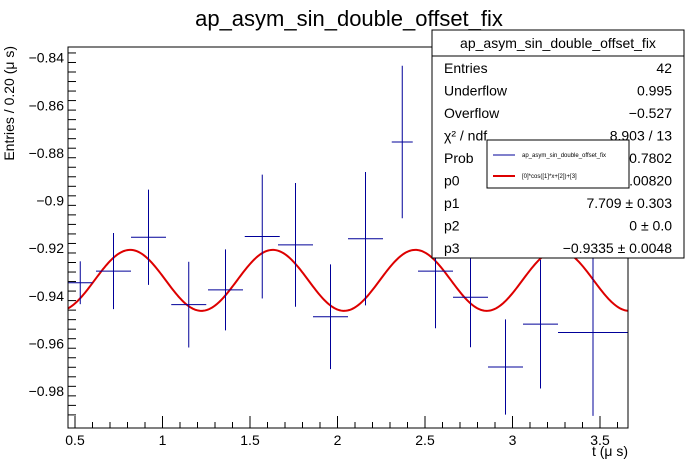 This screenshot has height=474, width=698. What do you see at coordinates (650, 158) in the screenshot?
I see `stats-row-value: 0.7802` at bounding box center [650, 158].